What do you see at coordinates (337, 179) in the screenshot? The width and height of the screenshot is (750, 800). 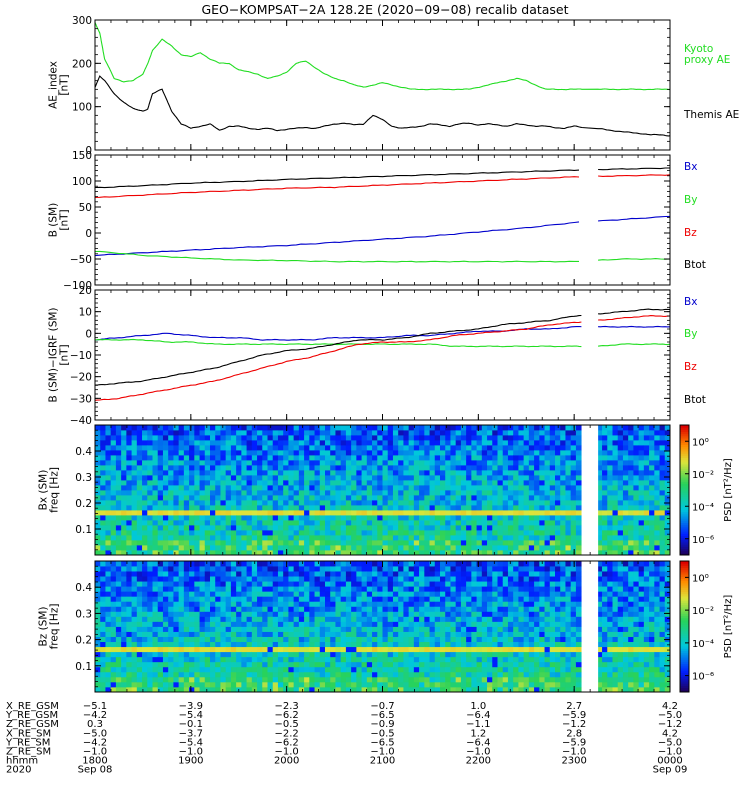 I see `series-line-btot` at bounding box center [337, 179].